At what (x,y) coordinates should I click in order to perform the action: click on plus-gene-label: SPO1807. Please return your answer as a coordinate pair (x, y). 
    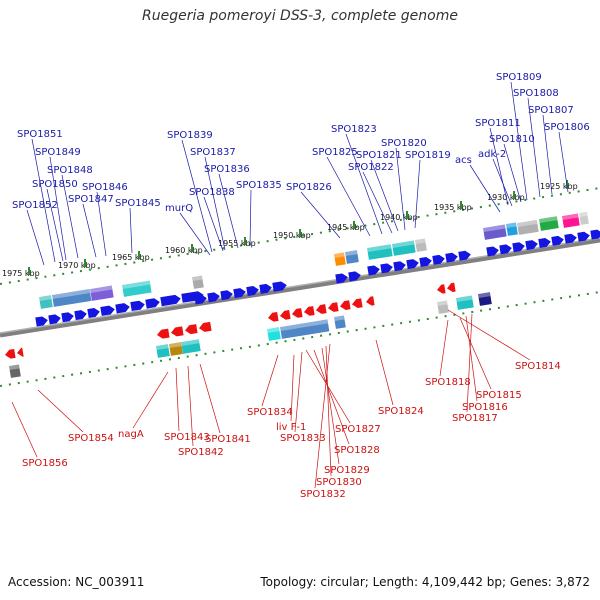
    Looking at the image, I should click on (551, 110).